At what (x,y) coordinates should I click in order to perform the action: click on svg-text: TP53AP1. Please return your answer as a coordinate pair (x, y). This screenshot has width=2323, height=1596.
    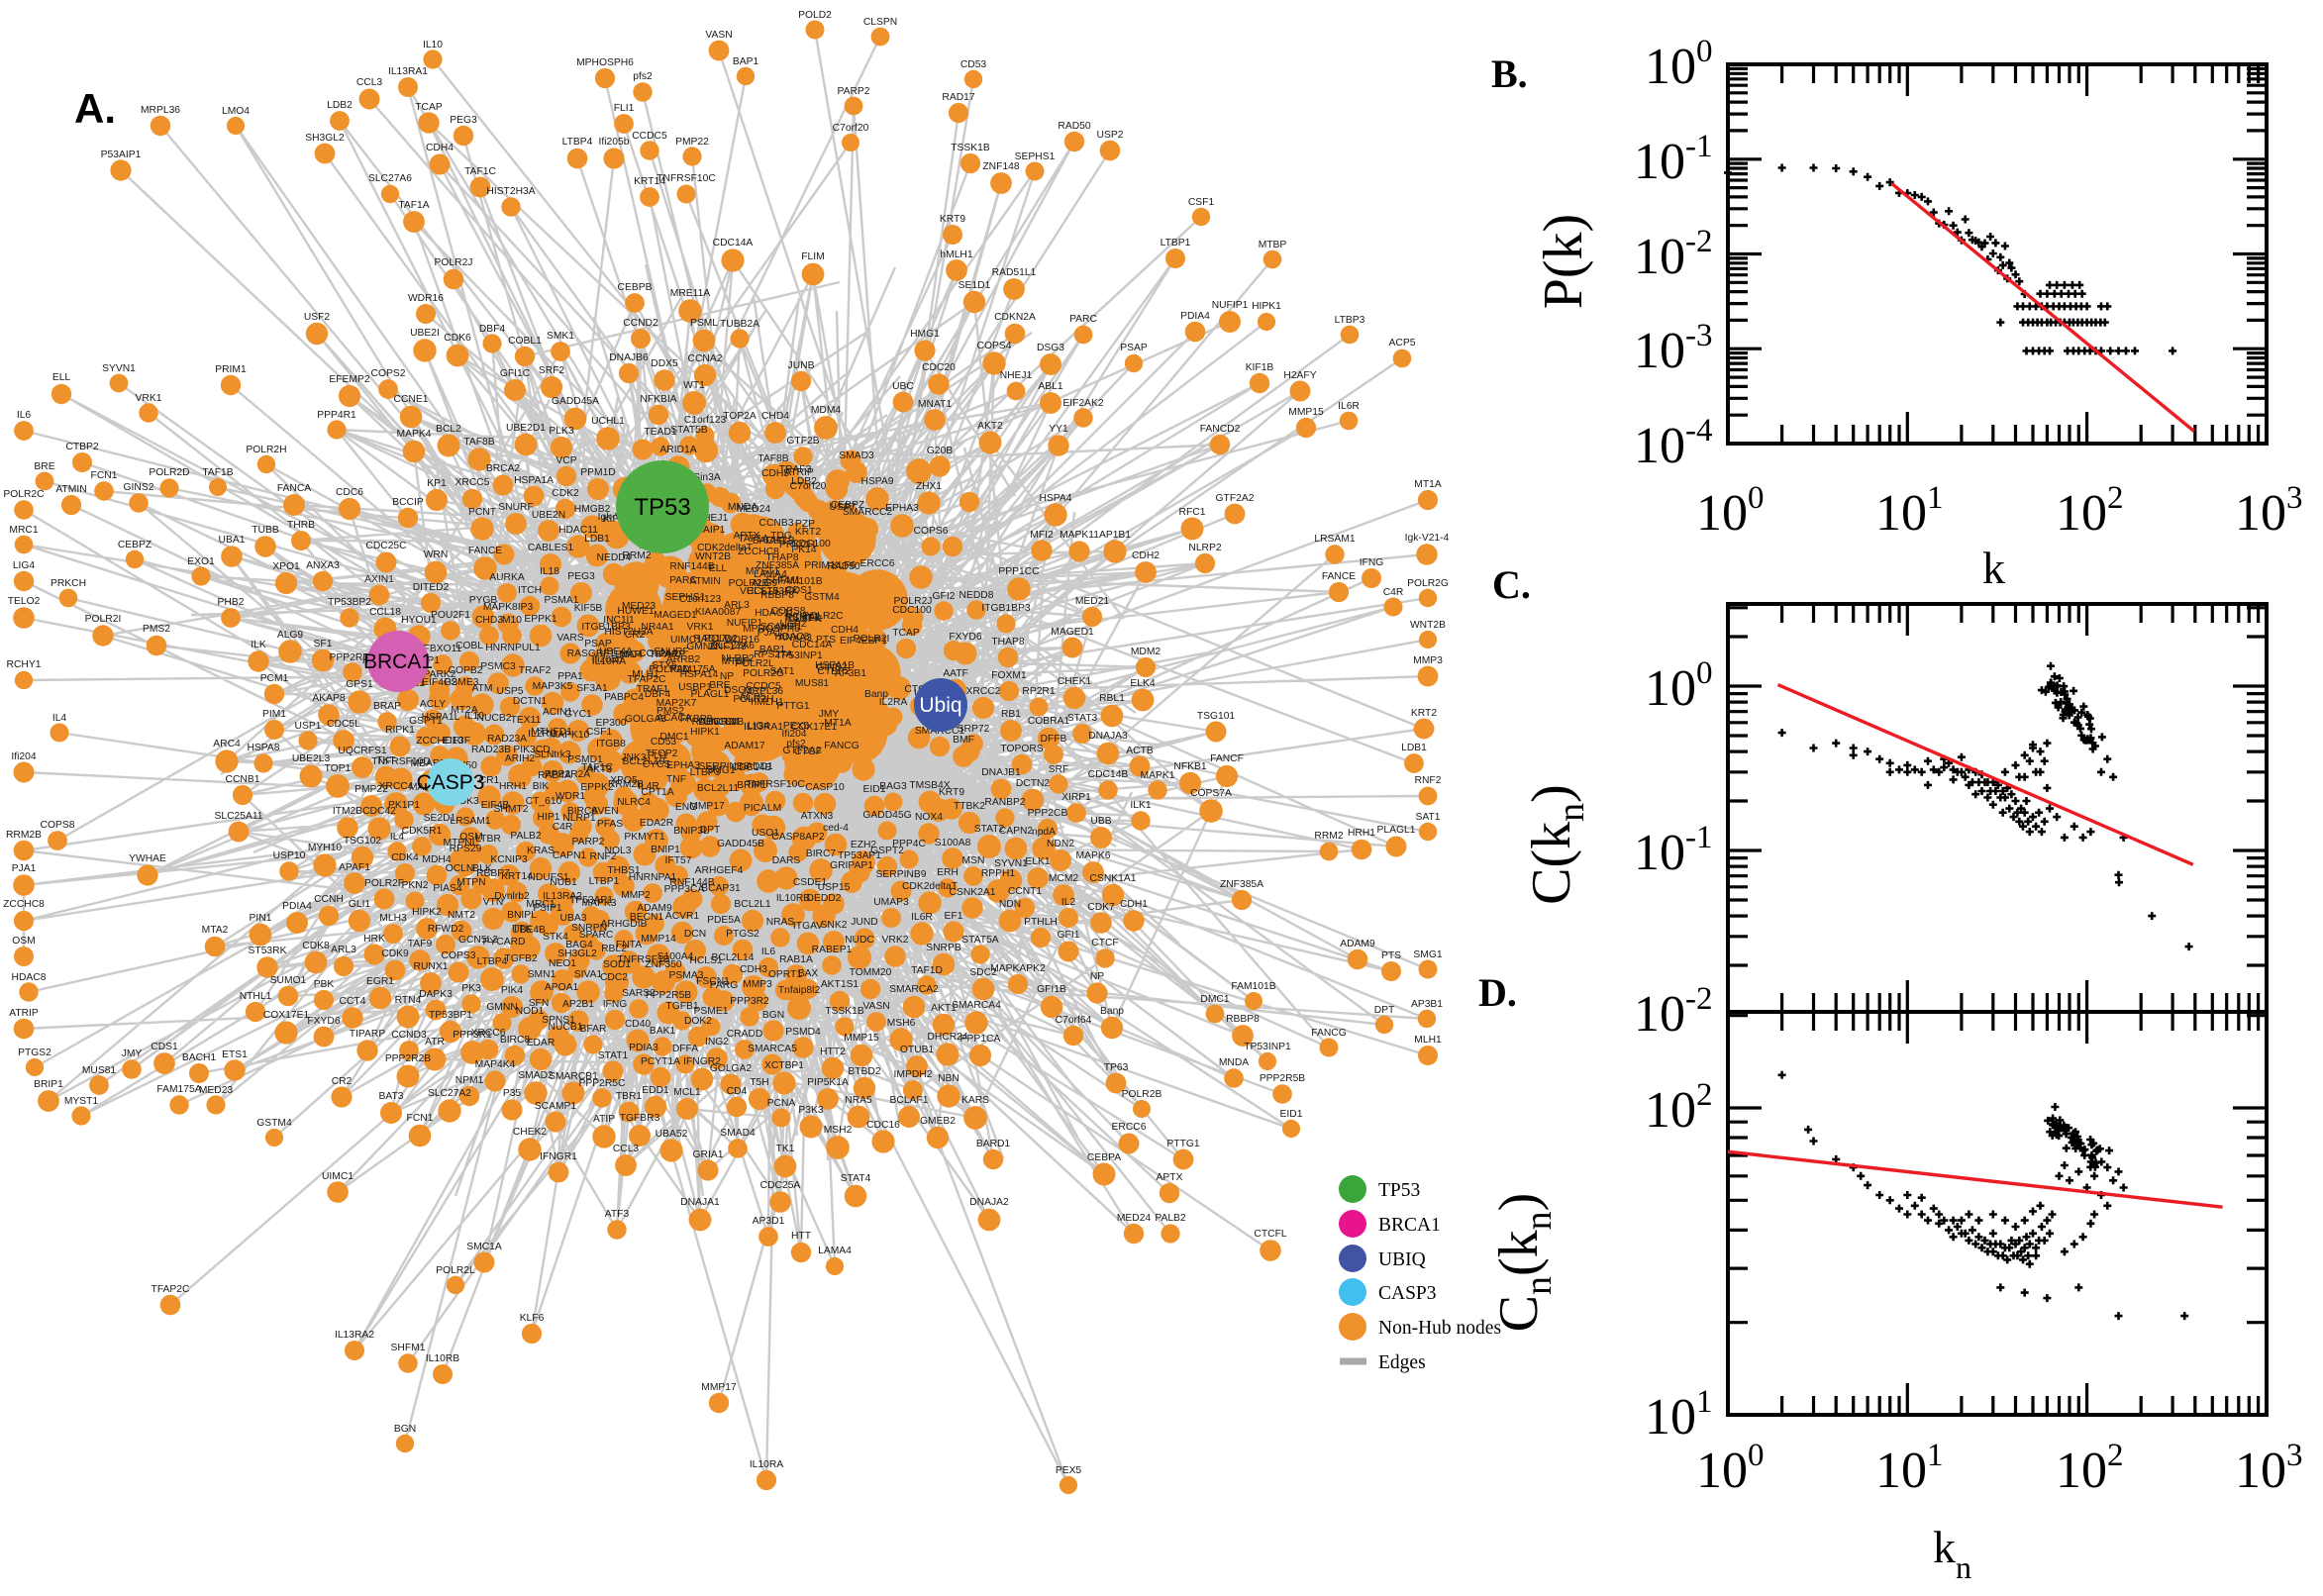
    Looking at the image, I should click on (859, 855).